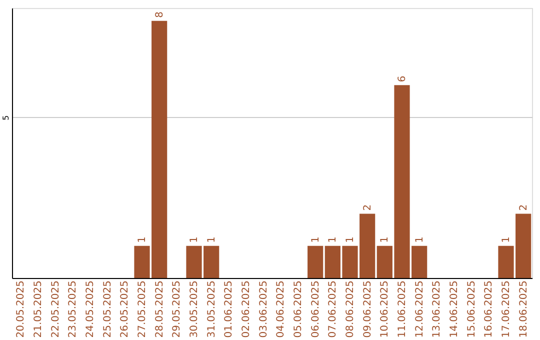 The width and height of the screenshot is (540, 340). What do you see at coordinates (524, 309) in the screenshot?
I see `x-tick-label: 18.06.2025` at bounding box center [524, 309].